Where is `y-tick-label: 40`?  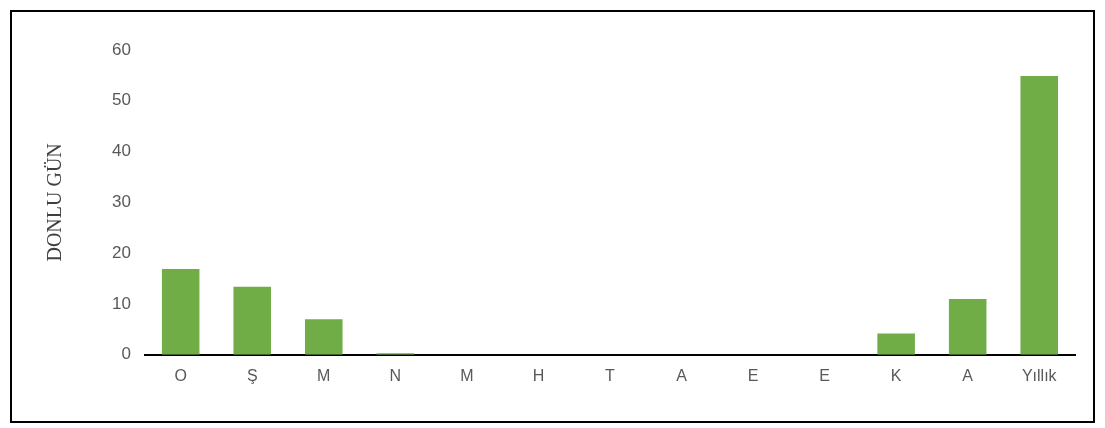 y-tick-label: 40 is located at coordinates (121, 151).